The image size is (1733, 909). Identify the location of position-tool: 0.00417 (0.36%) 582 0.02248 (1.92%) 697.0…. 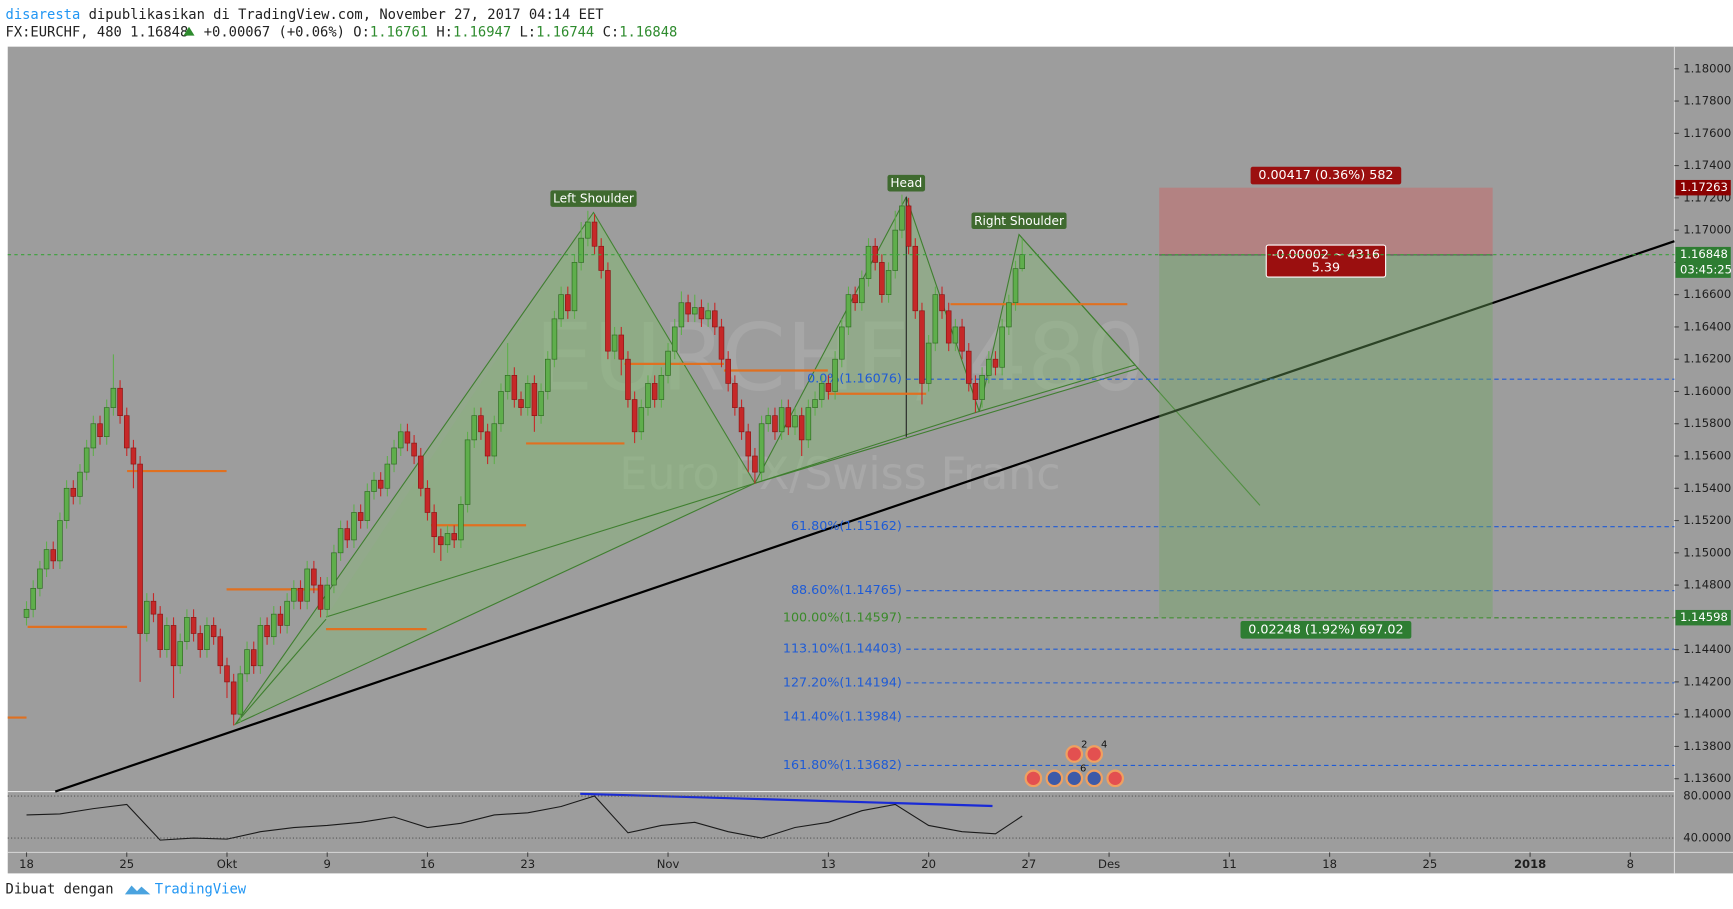
(1326, 402).